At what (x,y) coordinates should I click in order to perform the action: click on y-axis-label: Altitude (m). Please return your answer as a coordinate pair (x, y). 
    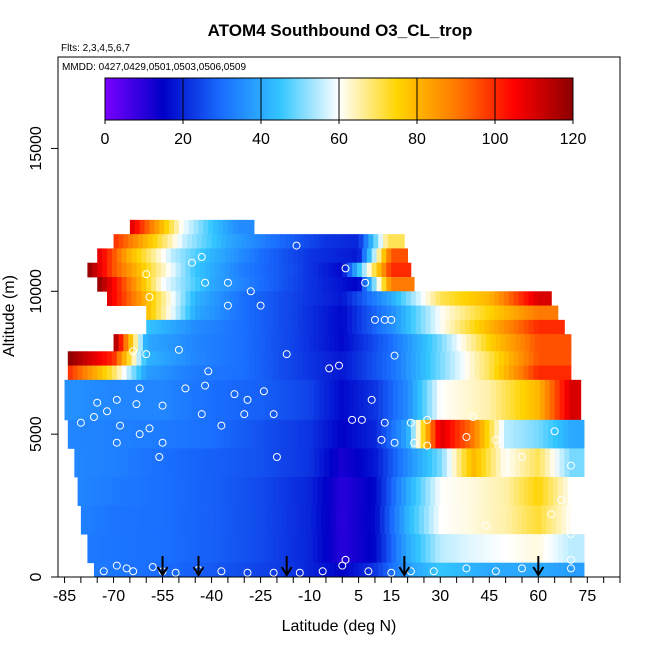
    Looking at the image, I should click on (9, 316).